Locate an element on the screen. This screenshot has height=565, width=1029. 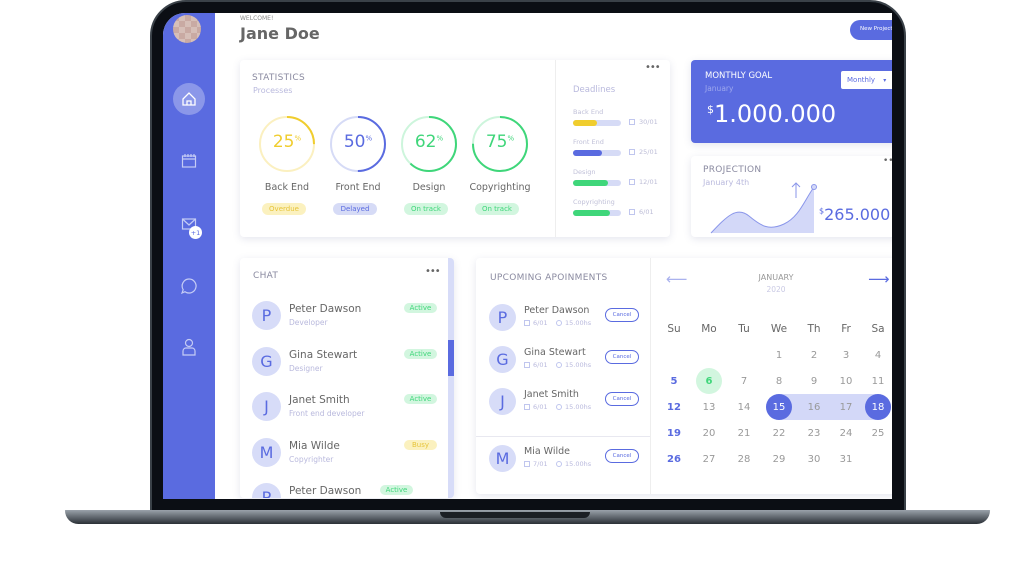
contact-name: Mia Wilde is located at coordinates (314, 445).